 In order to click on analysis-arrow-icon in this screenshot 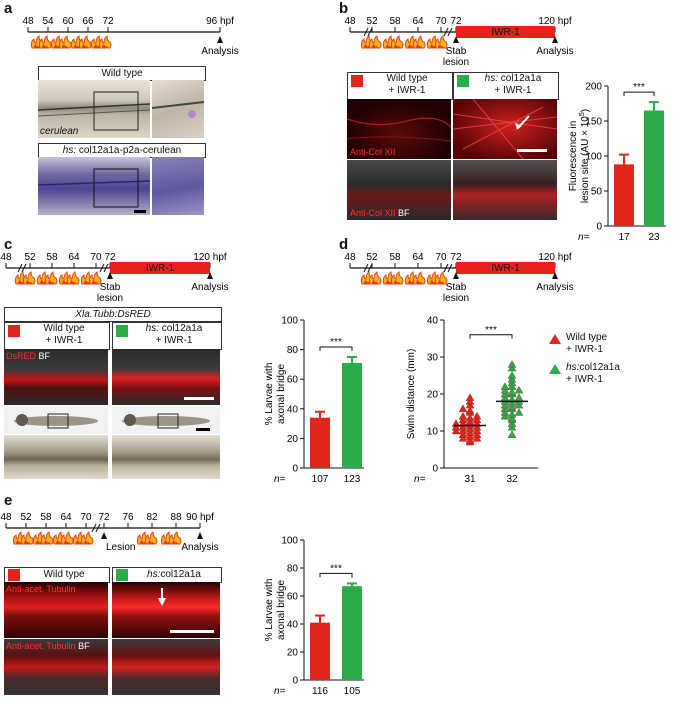, I will do `click(210, 275)`.